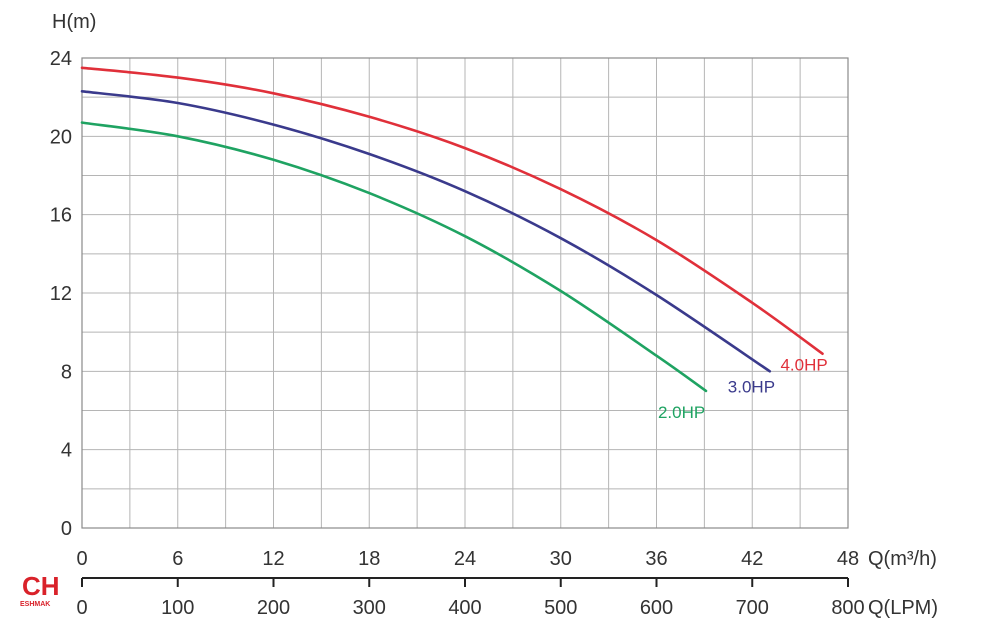  What do you see at coordinates (656, 559) in the screenshot?
I see `x-tick-label: 36` at bounding box center [656, 559].